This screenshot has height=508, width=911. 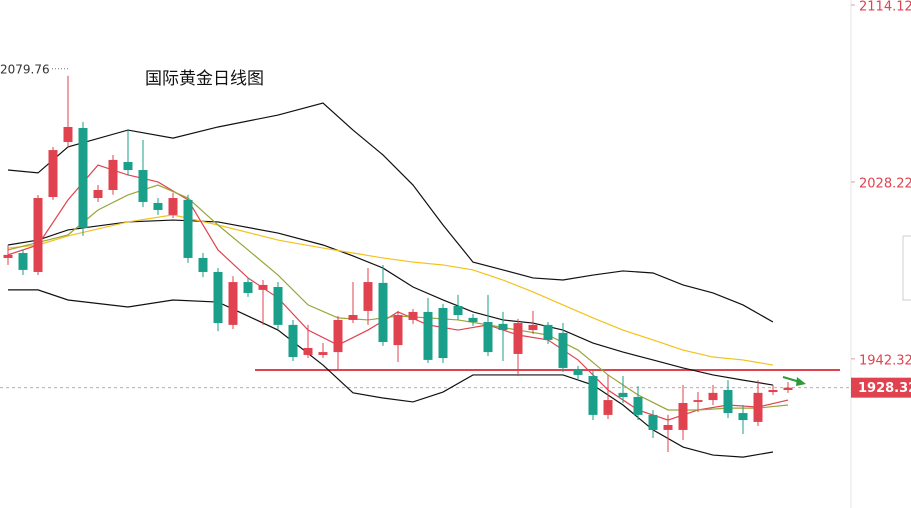 I want to click on panel-edge, so click(x=906, y=268).